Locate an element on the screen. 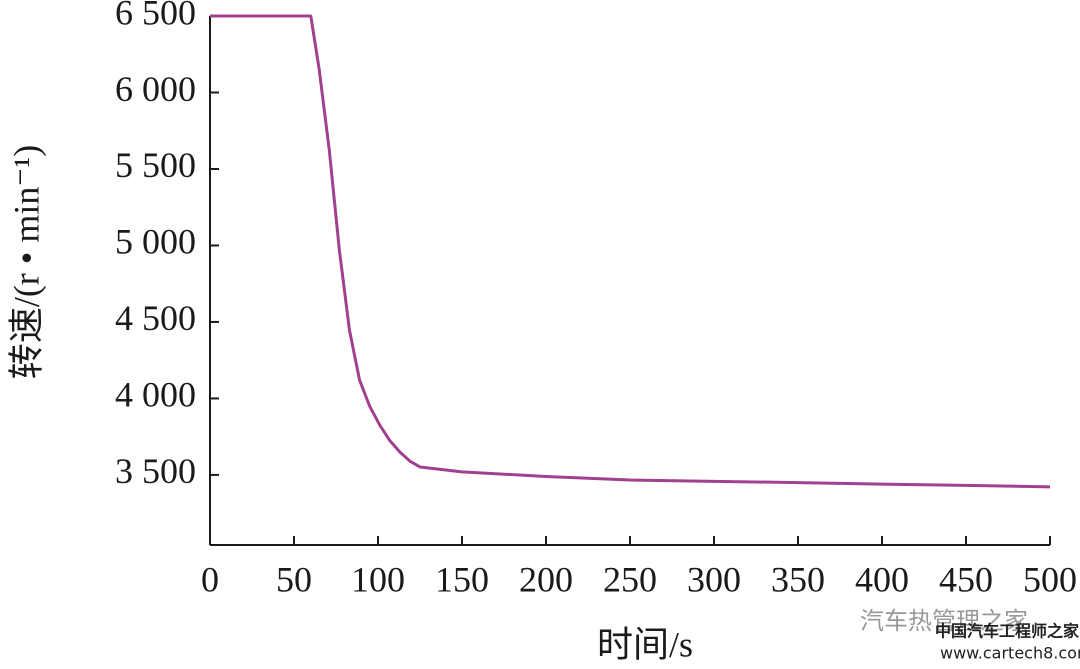 This screenshot has width=1080, height=669. y-tick-label: 5 500 is located at coordinates (155, 165).